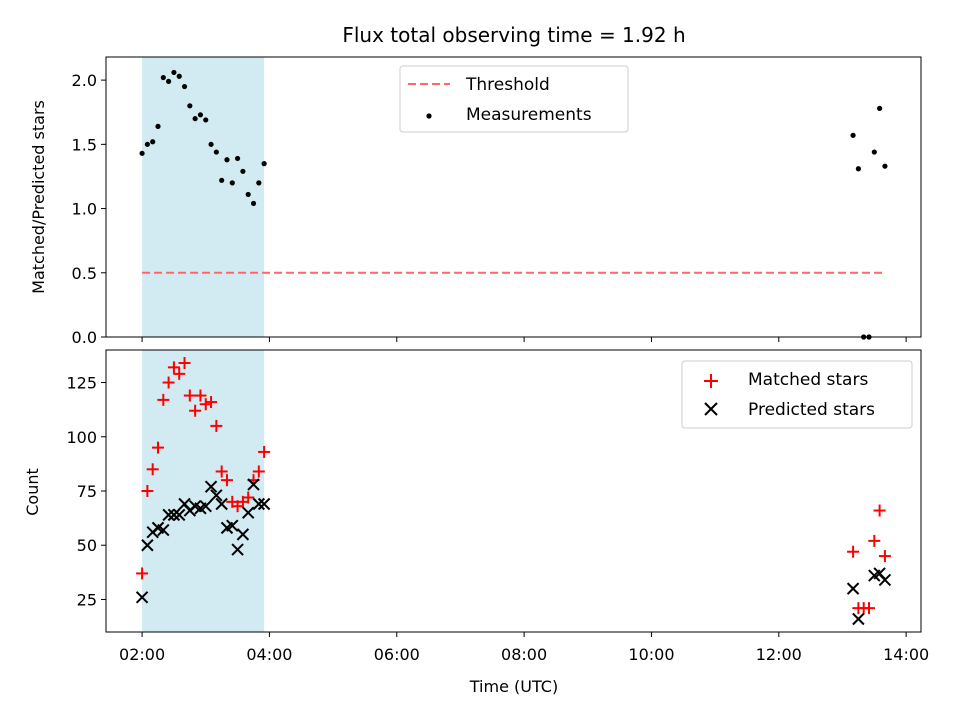  I want to click on bottom-x-ticks: 02:00 04:00 06:00 08:00 10:00 12:00 14:00, so click(524, 648).